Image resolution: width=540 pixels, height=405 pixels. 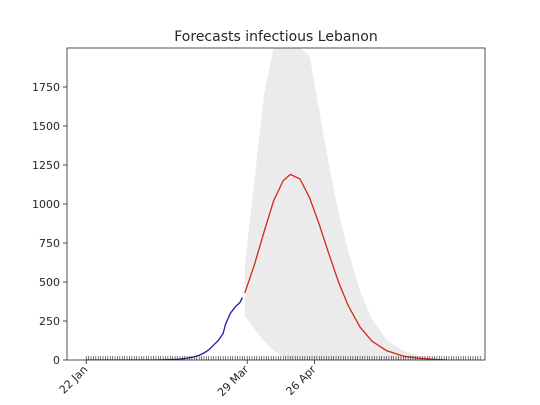 I want to click on y-tick-label: 1500, so click(x=46, y=126).